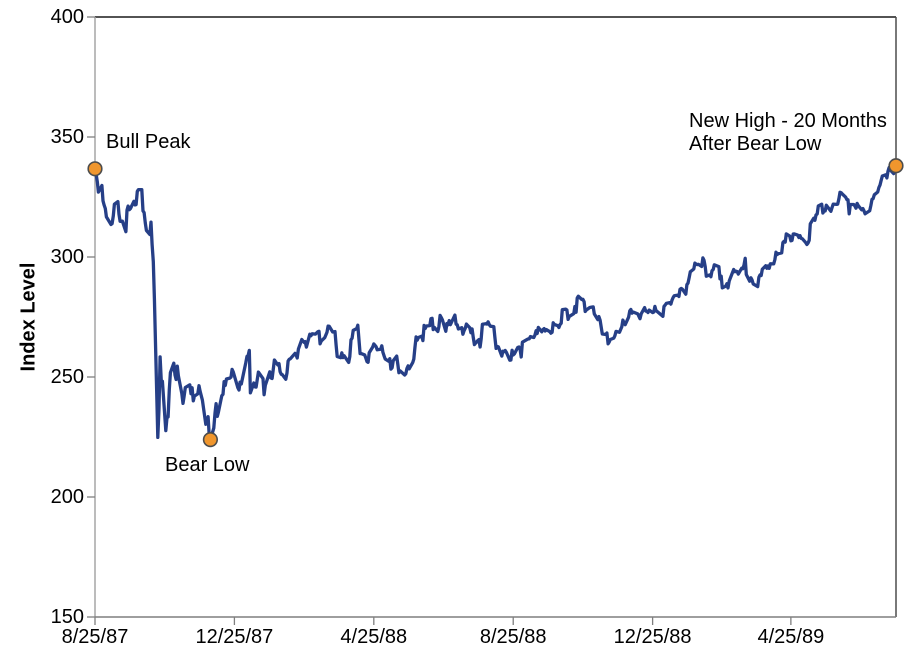  Describe the element at coordinates (210, 440) in the screenshot. I see `marker-bear-low` at that location.